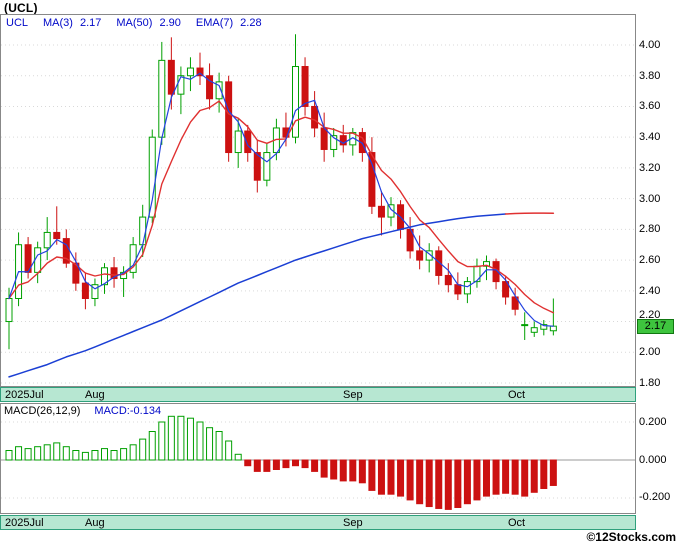  Describe the element at coordinates (650, 291) in the screenshot. I see `price-axis-tick: 2.40` at that location.